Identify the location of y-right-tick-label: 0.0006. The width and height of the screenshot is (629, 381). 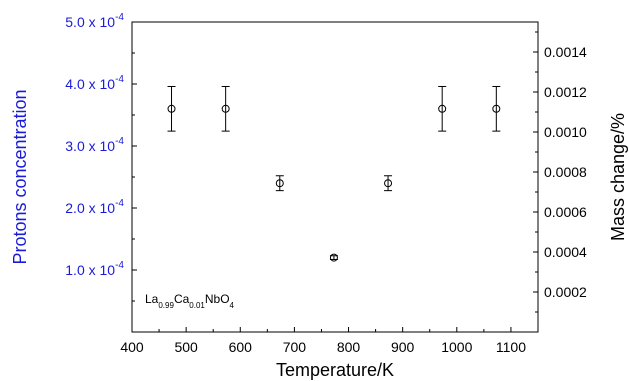
(565, 212).